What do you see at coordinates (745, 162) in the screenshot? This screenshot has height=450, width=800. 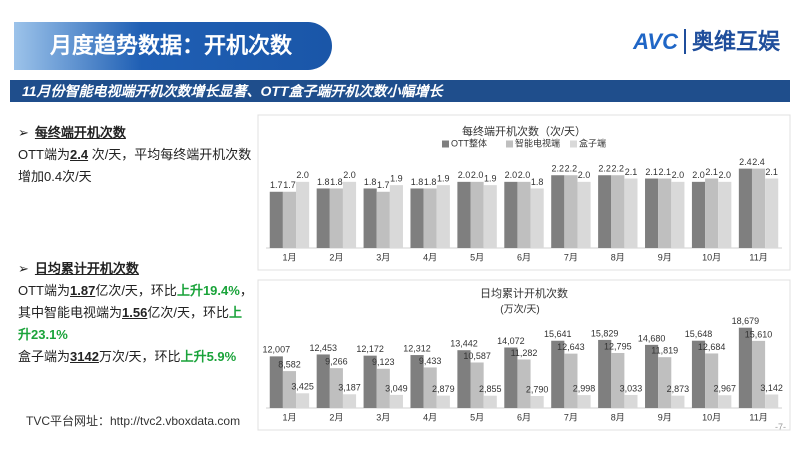 I see `value-label: 2.4` at bounding box center [745, 162].